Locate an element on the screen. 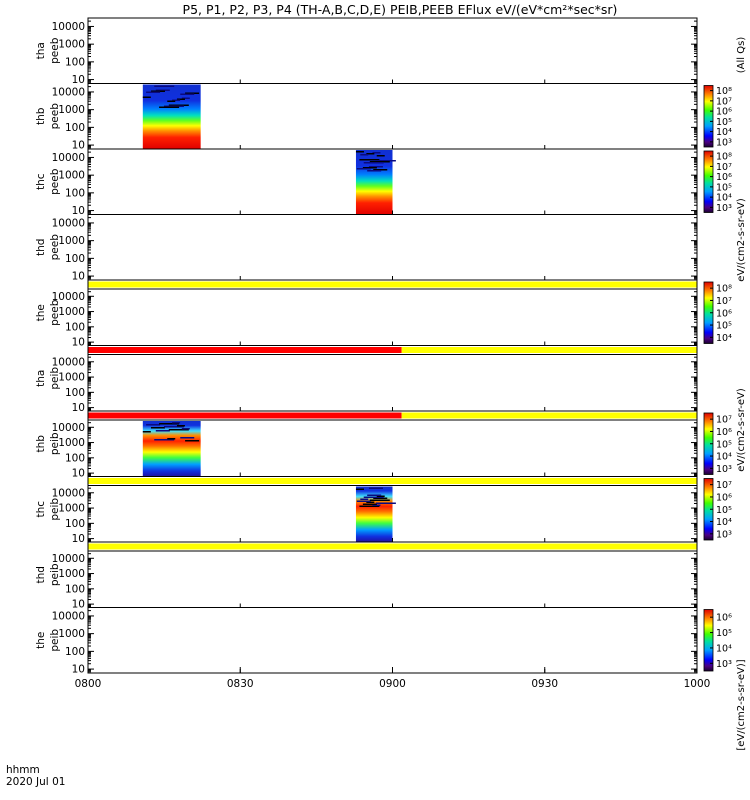 The image size is (750, 800). colorbar-title-units: eV/(cm2-s-sr-eV) is located at coordinates (741, 240).